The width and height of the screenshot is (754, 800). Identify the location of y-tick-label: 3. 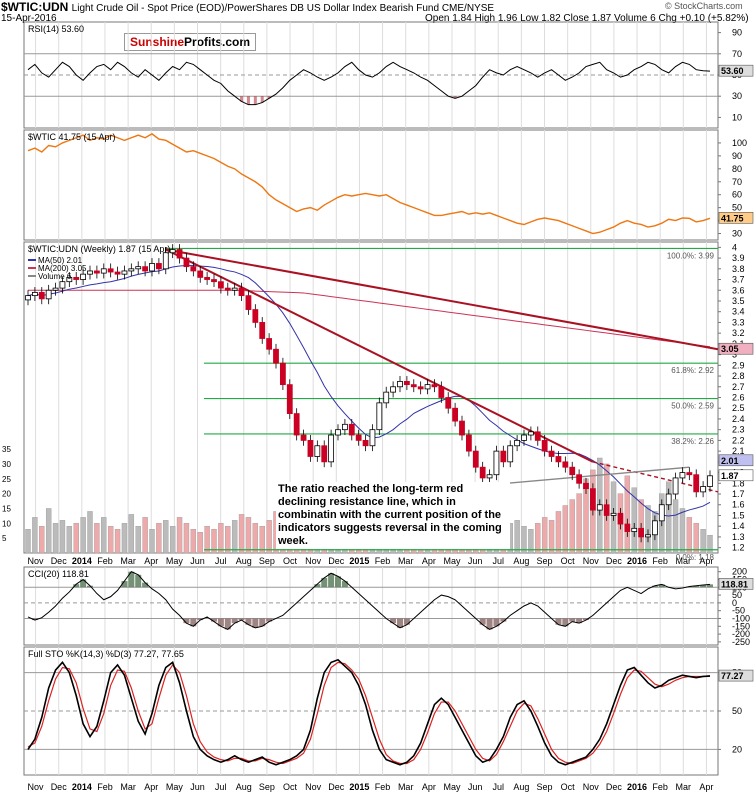
(734, 355).